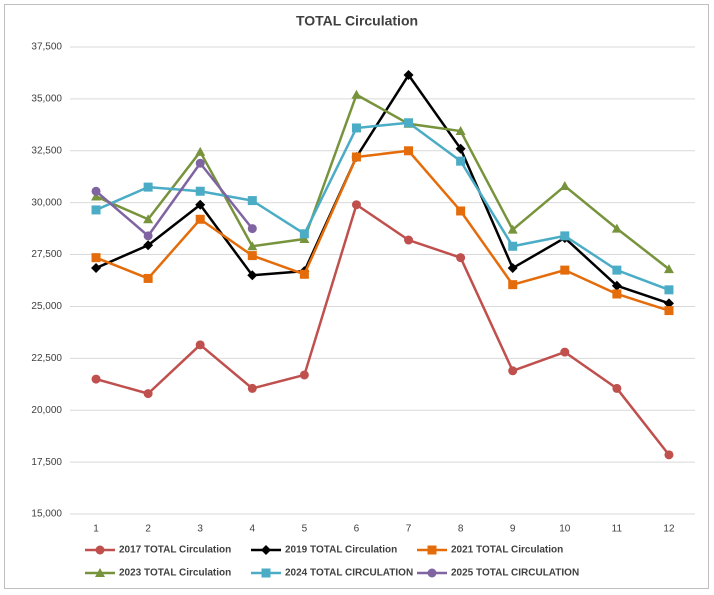  What do you see at coordinates (175, 550) in the screenshot?
I see `legend-label: 2017 TOTAL Circulation` at bounding box center [175, 550].